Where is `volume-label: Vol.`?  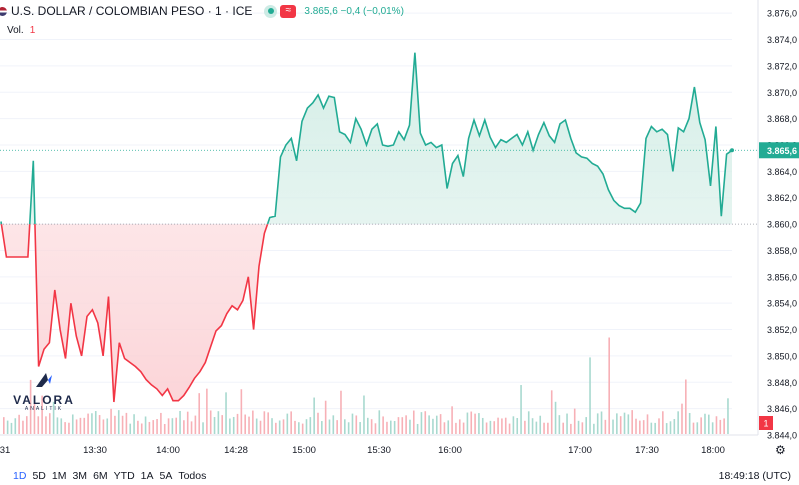 volume-label: Vol. is located at coordinates (15, 30).